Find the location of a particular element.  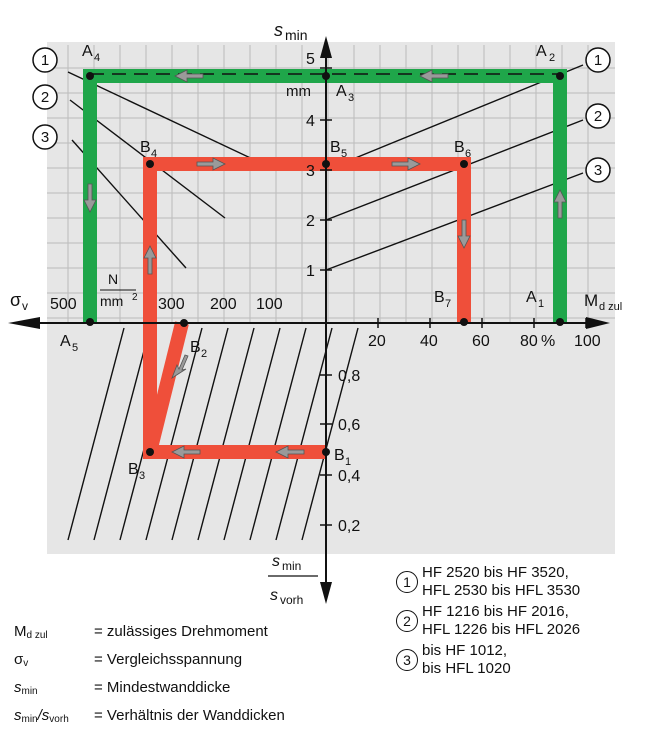

marker-3-left: 3 is located at coordinates (45, 137).